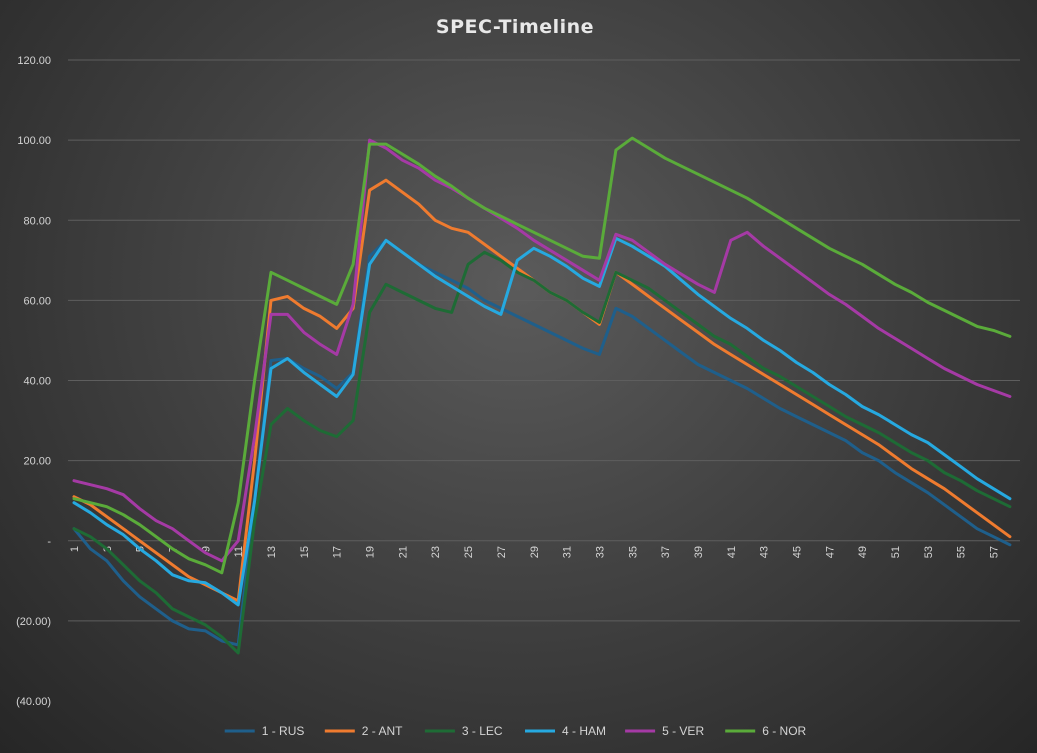 Image resolution: width=1037 pixels, height=753 pixels. Describe the element at coordinates (272, 552) in the screenshot. I see `x-tick-label: 13` at that location.